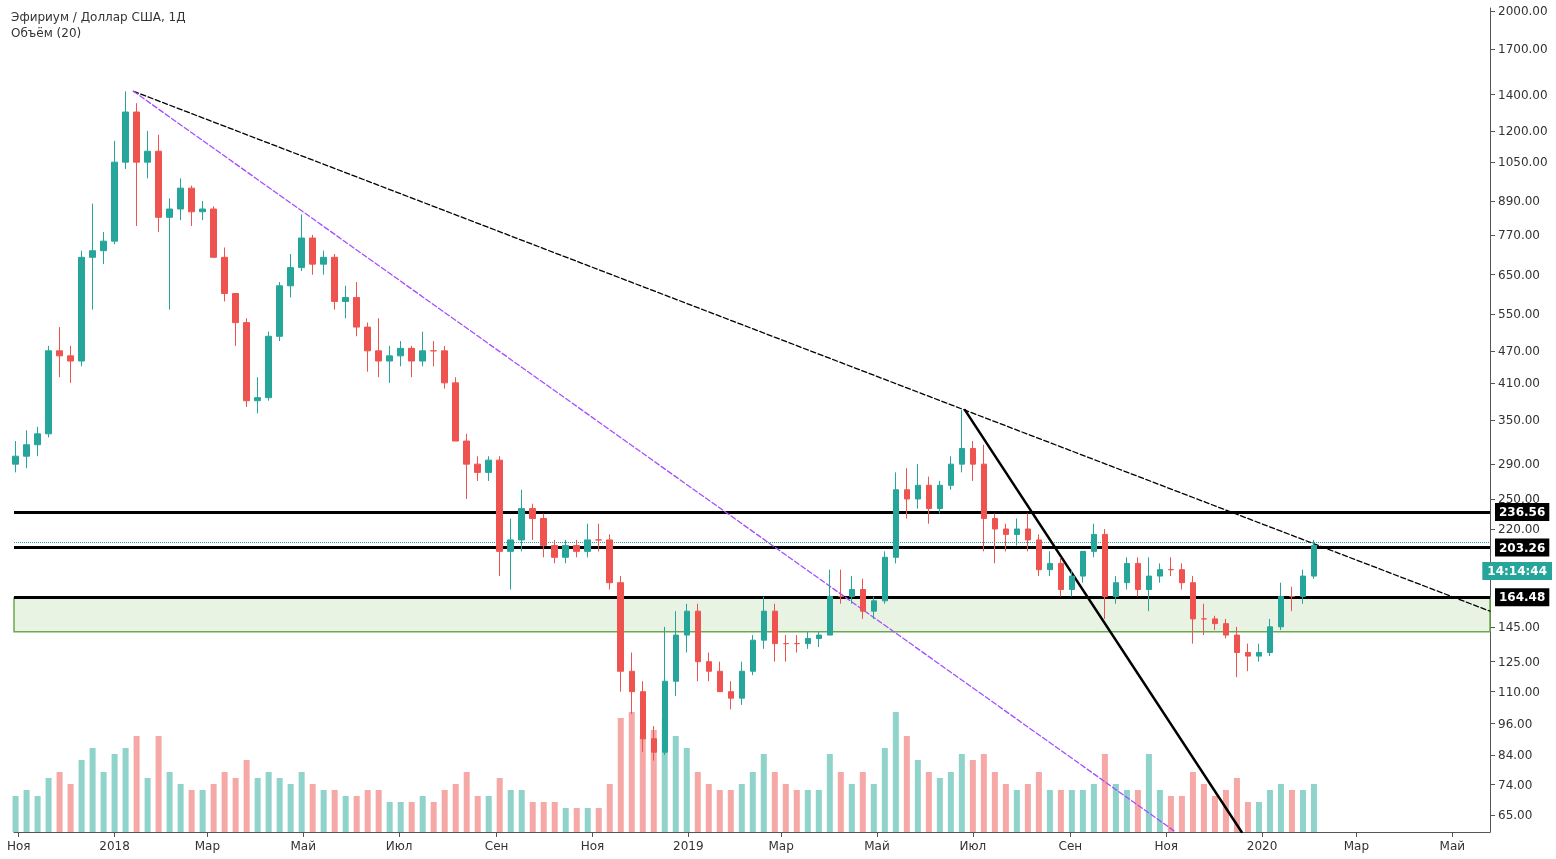 The width and height of the screenshot is (1556, 859). Describe the element at coordinates (1166, 846) in the screenshot. I see `x-tick-label: Ноя` at that location.